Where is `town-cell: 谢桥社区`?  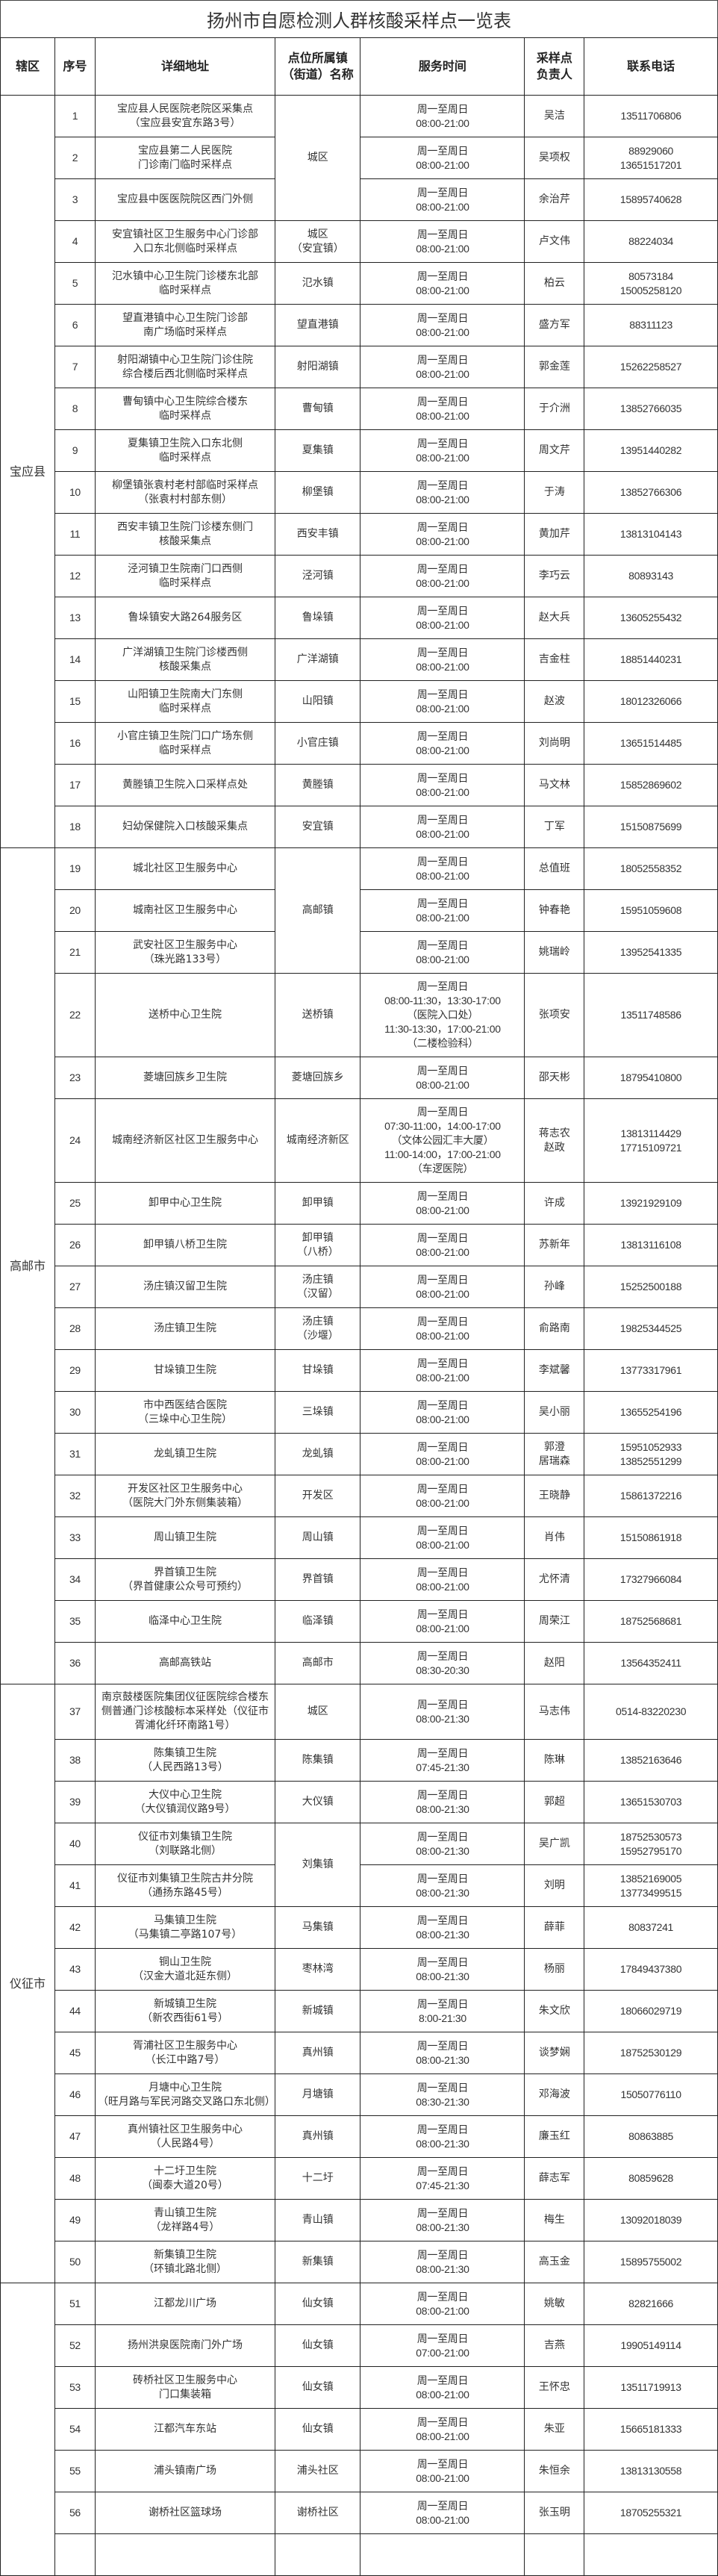 town-cell: 谢桥社区 is located at coordinates (318, 2513).